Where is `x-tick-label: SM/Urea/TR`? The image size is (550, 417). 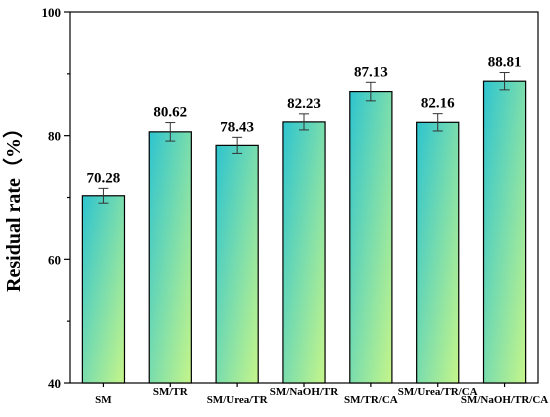 x-tick-label: SM/Urea/TR is located at coordinates (238, 400).